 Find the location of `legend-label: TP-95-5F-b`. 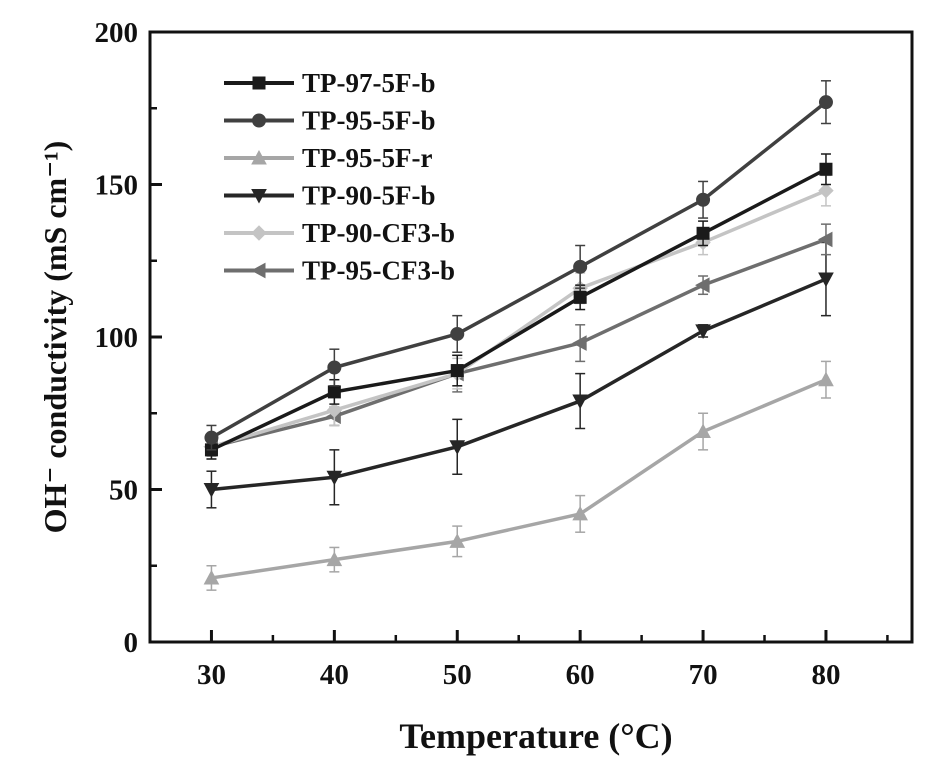

legend-label: TP-95-5F-b is located at coordinates (368, 121).